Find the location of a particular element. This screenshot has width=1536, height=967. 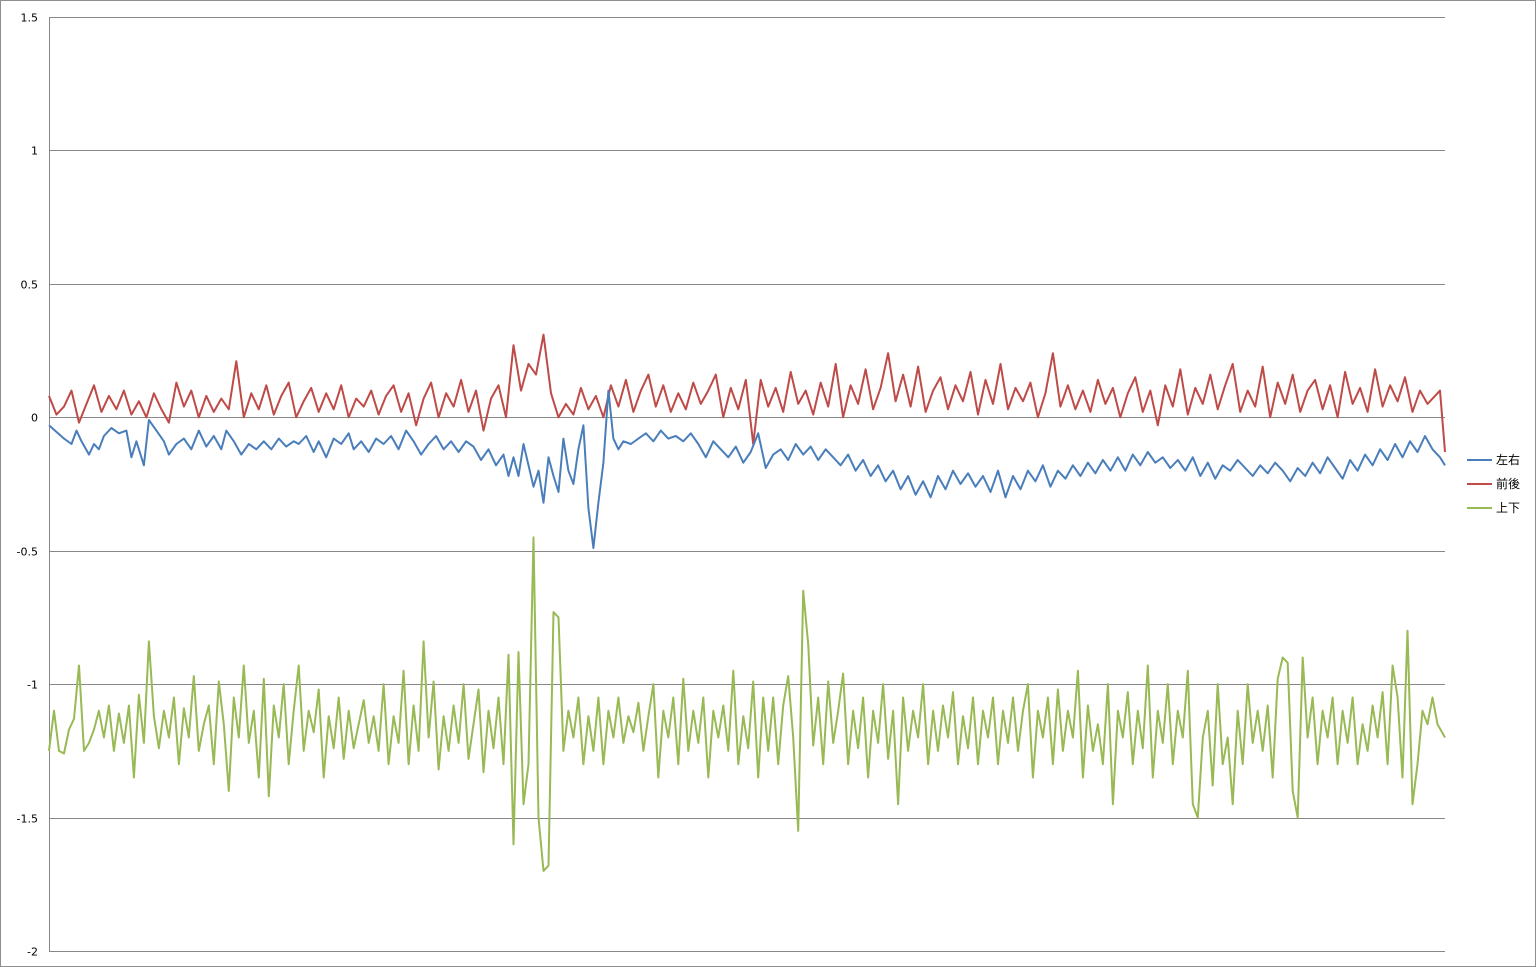

y-tick-label: 0.5 is located at coordinates (30, 285).